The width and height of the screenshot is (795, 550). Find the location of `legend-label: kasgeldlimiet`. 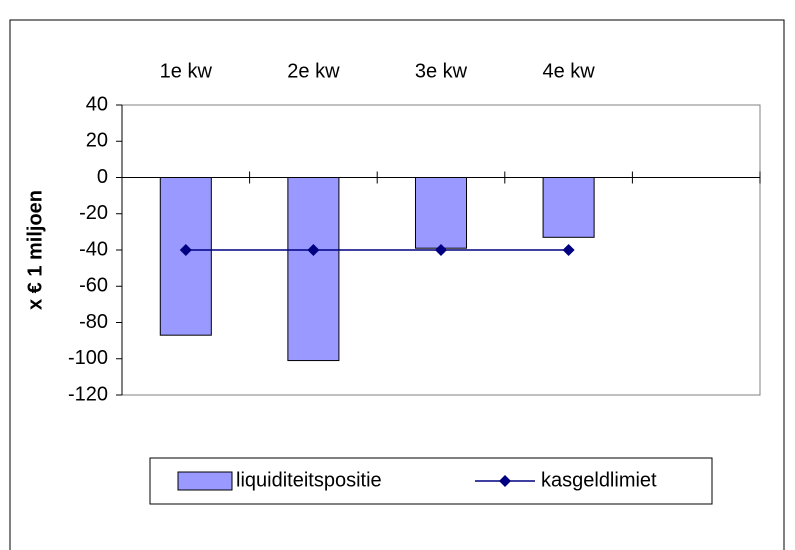

legend-label: kasgeldlimiet is located at coordinates (599, 480).